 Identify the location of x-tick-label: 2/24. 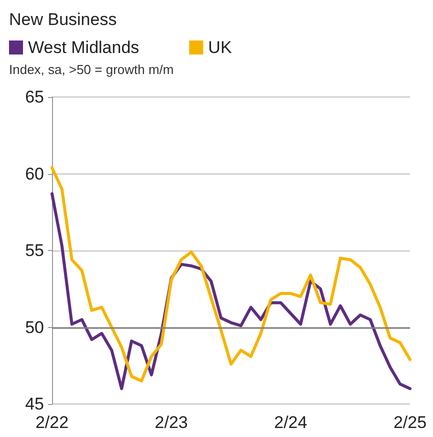
(291, 422).